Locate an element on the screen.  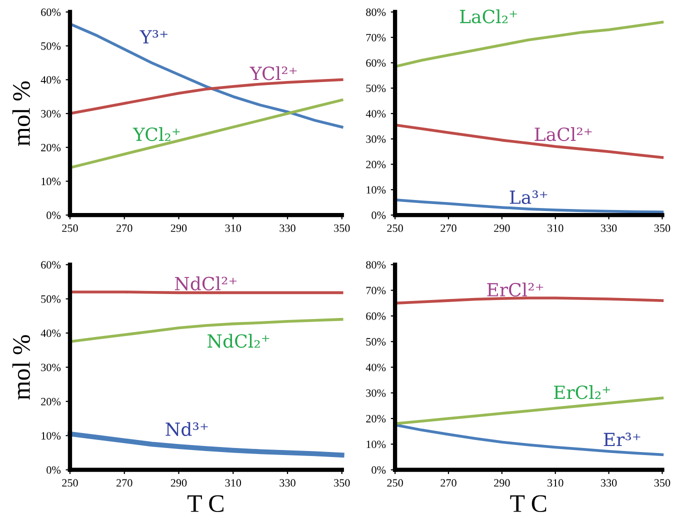
series-label: NdCl₂⁺ is located at coordinates (239, 341).